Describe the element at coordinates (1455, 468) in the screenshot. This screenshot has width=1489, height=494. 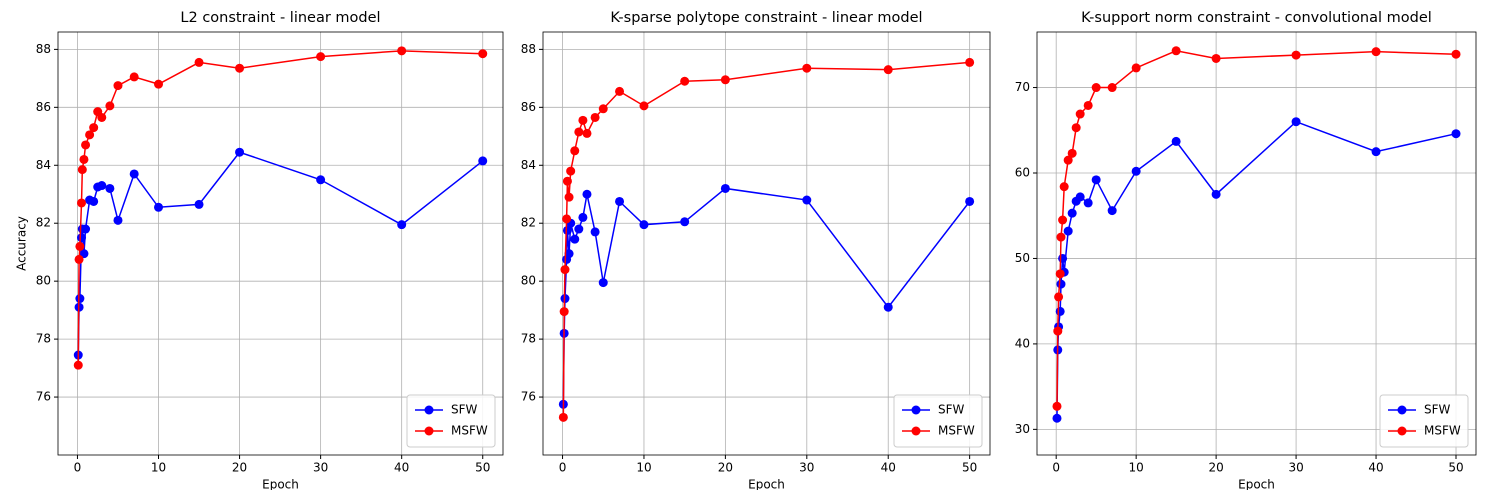
I see `x-tick-label: 50` at that location.